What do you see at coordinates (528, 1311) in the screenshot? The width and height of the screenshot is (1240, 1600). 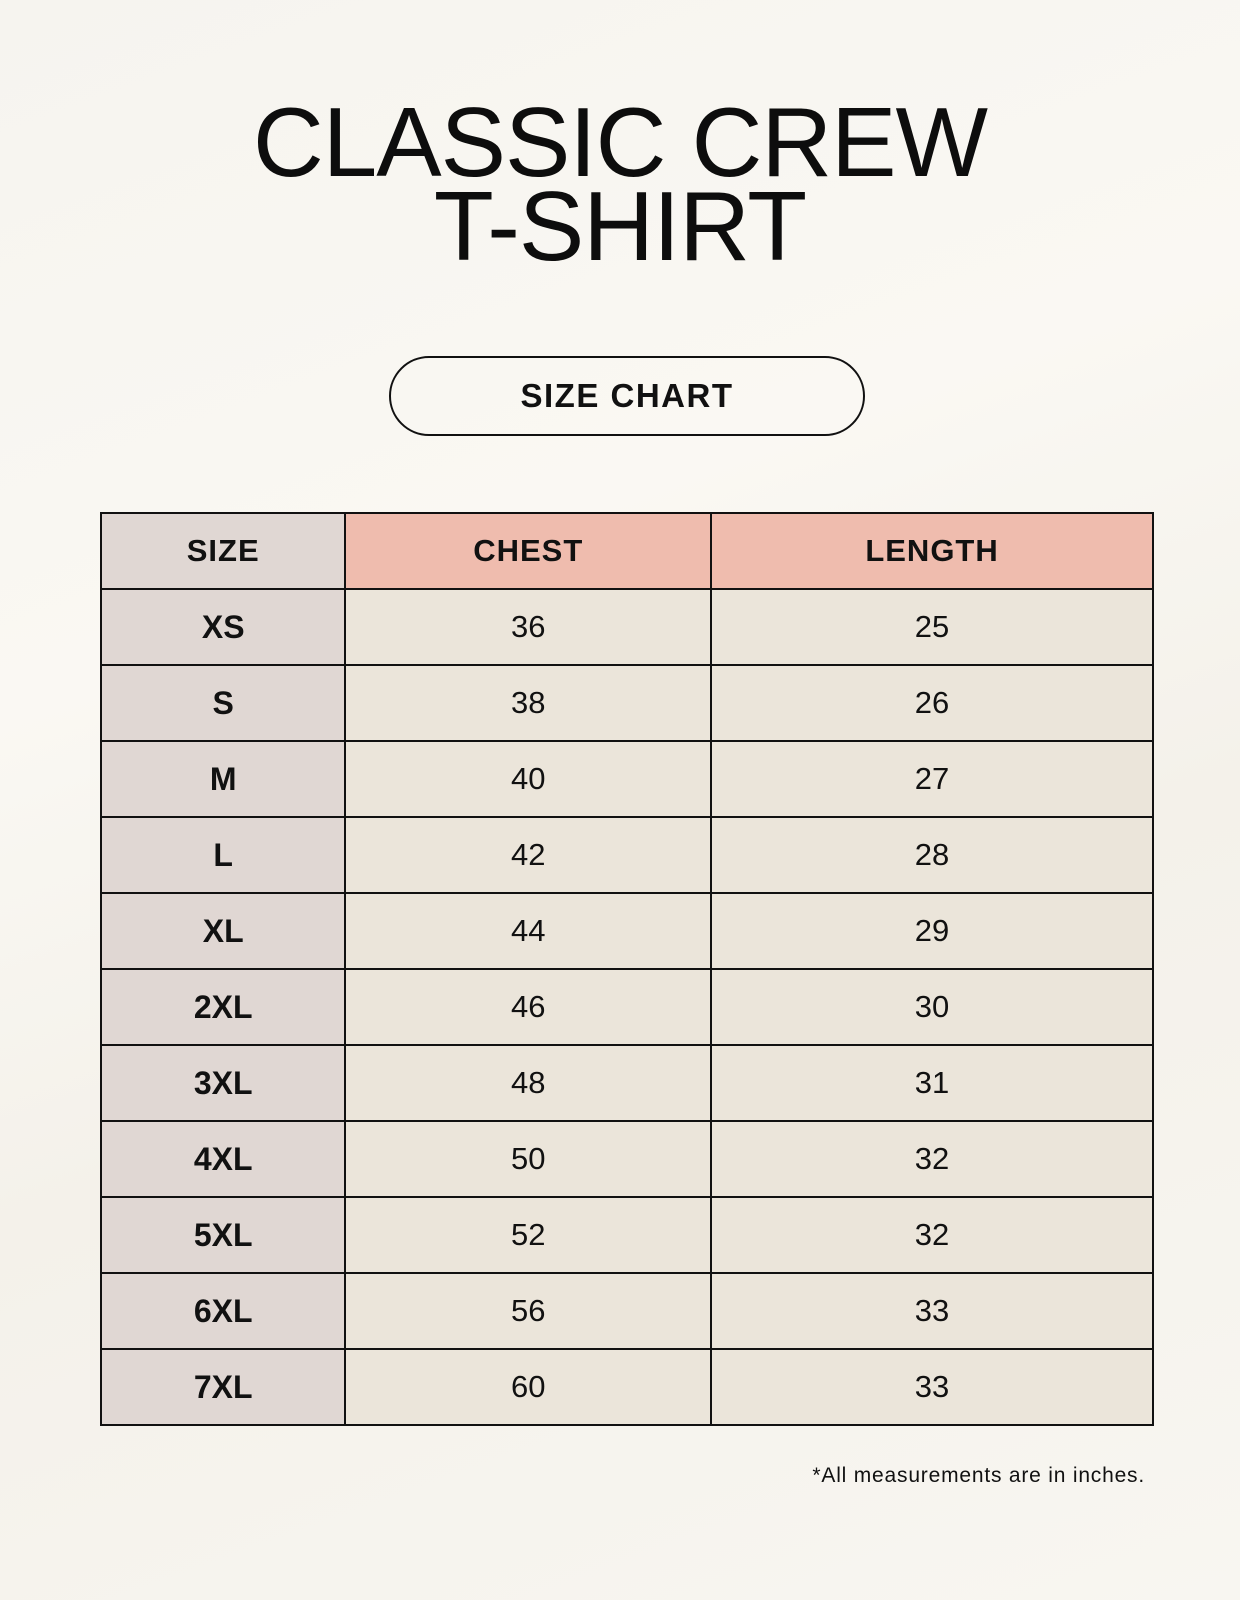 I see `cell-chest: 56` at bounding box center [528, 1311].